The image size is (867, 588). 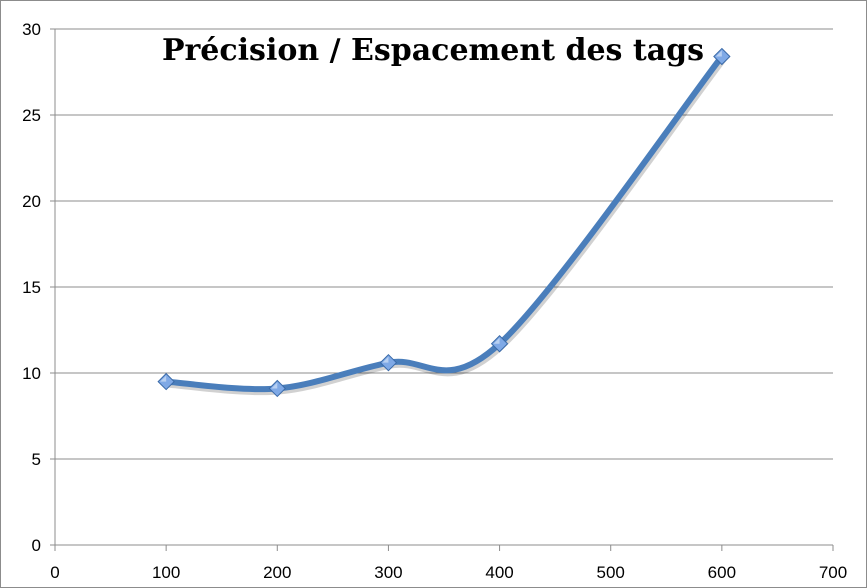 I want to click on x-tick-labels: 0 100 200 300 400 500 600 700, so click(x=448, y=572).